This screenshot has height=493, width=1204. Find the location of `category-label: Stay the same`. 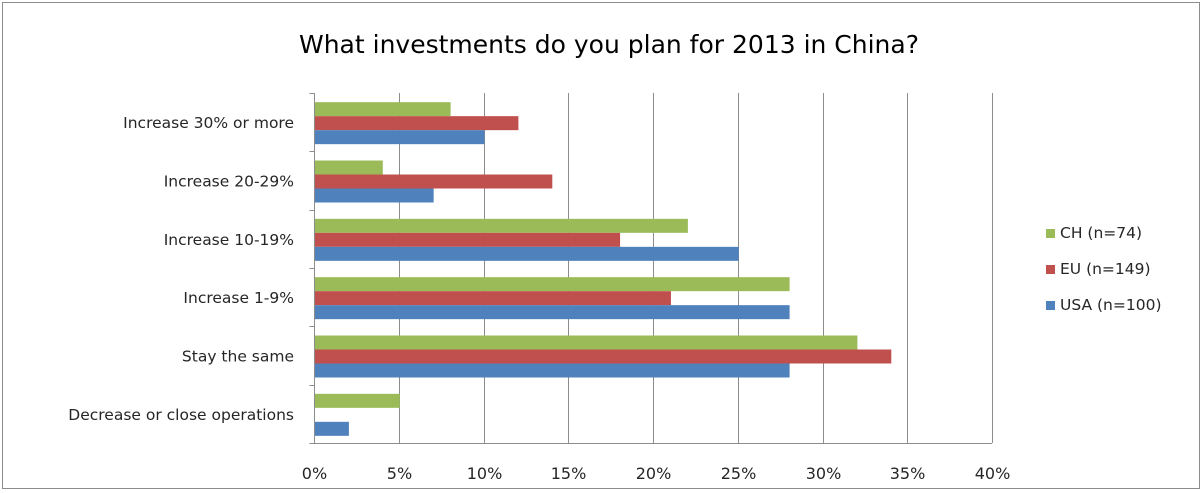

category-label: Stay the same is located at coordinates (238, 357).